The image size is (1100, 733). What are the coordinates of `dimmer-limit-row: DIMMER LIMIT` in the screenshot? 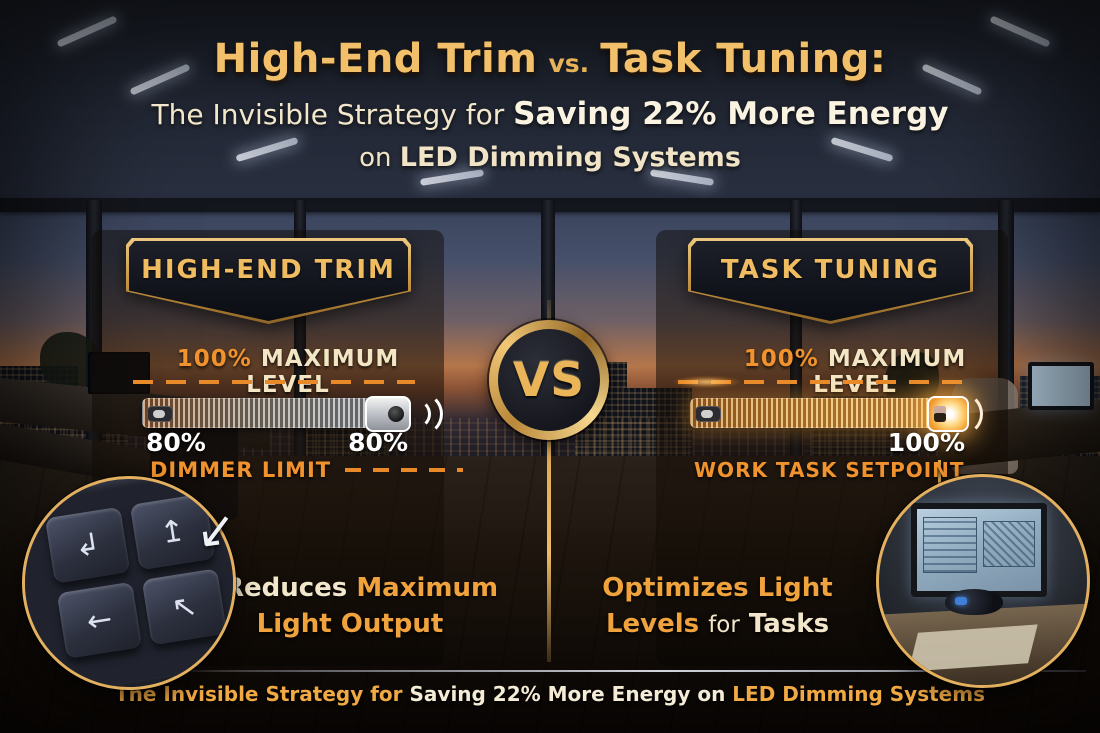 It's located at (307, 470).